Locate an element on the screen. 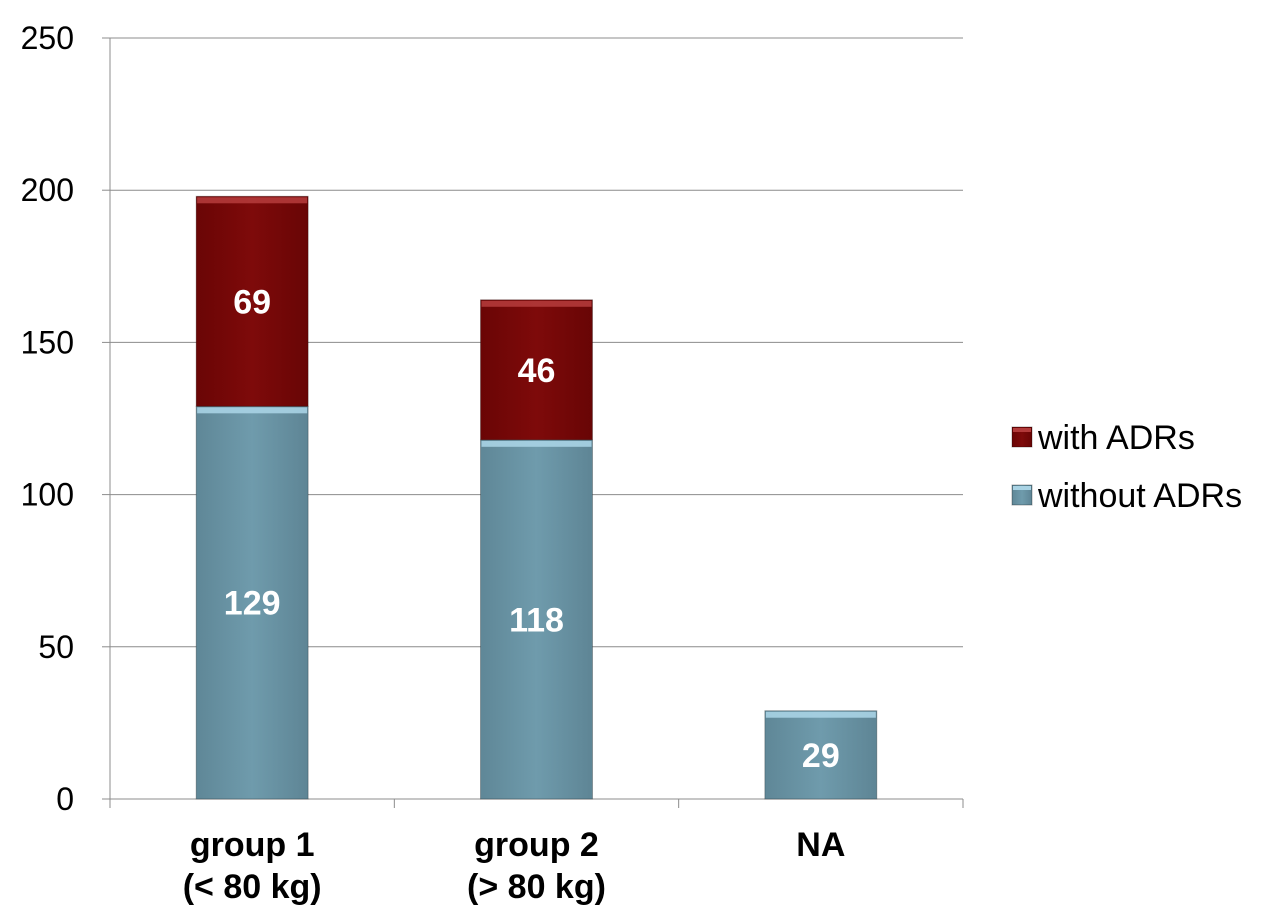 This screenshot has width=1273, height=906. y-tick-label: 50 is located at coordinates (56, 647).